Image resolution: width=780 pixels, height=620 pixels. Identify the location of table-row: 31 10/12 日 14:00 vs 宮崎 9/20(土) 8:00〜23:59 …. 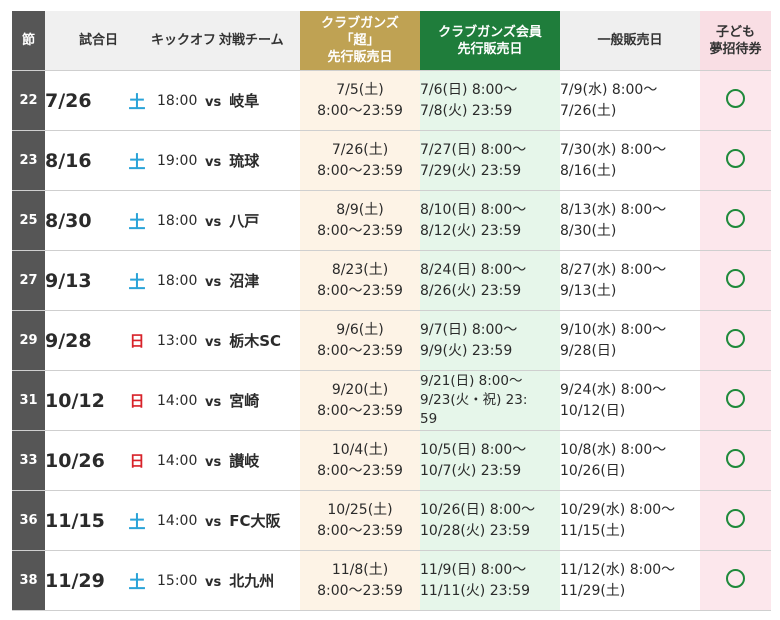
(391, 400).